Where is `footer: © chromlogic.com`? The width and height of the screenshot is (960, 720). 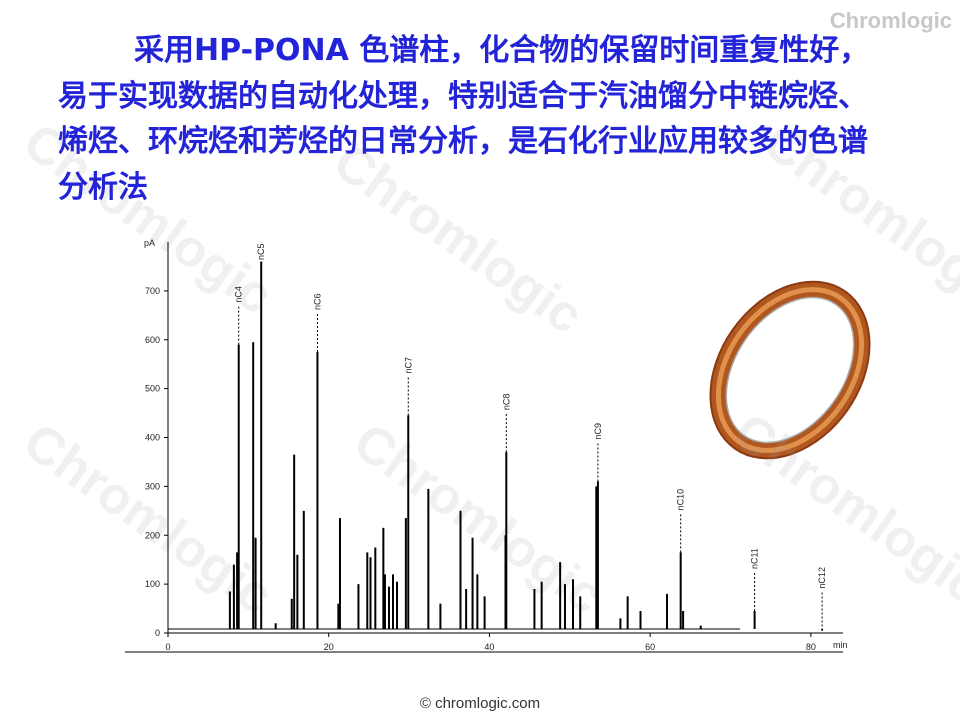 footer: © chromlogic.com is located at coordinates (480, 703).